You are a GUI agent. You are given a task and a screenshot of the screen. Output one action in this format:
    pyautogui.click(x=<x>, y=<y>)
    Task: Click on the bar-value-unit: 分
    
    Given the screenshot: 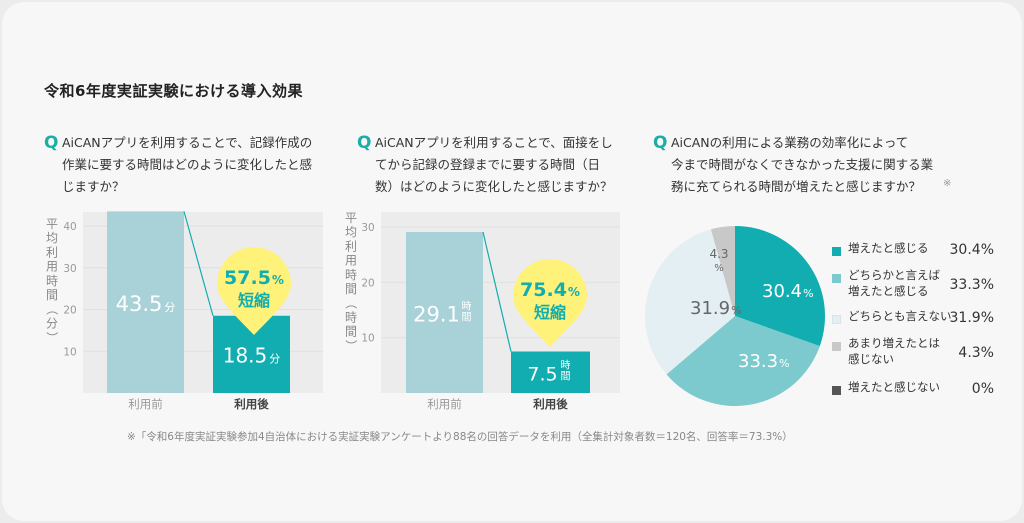 What is the action you would take?
    pyautogui.click(x=274, y=358)
    